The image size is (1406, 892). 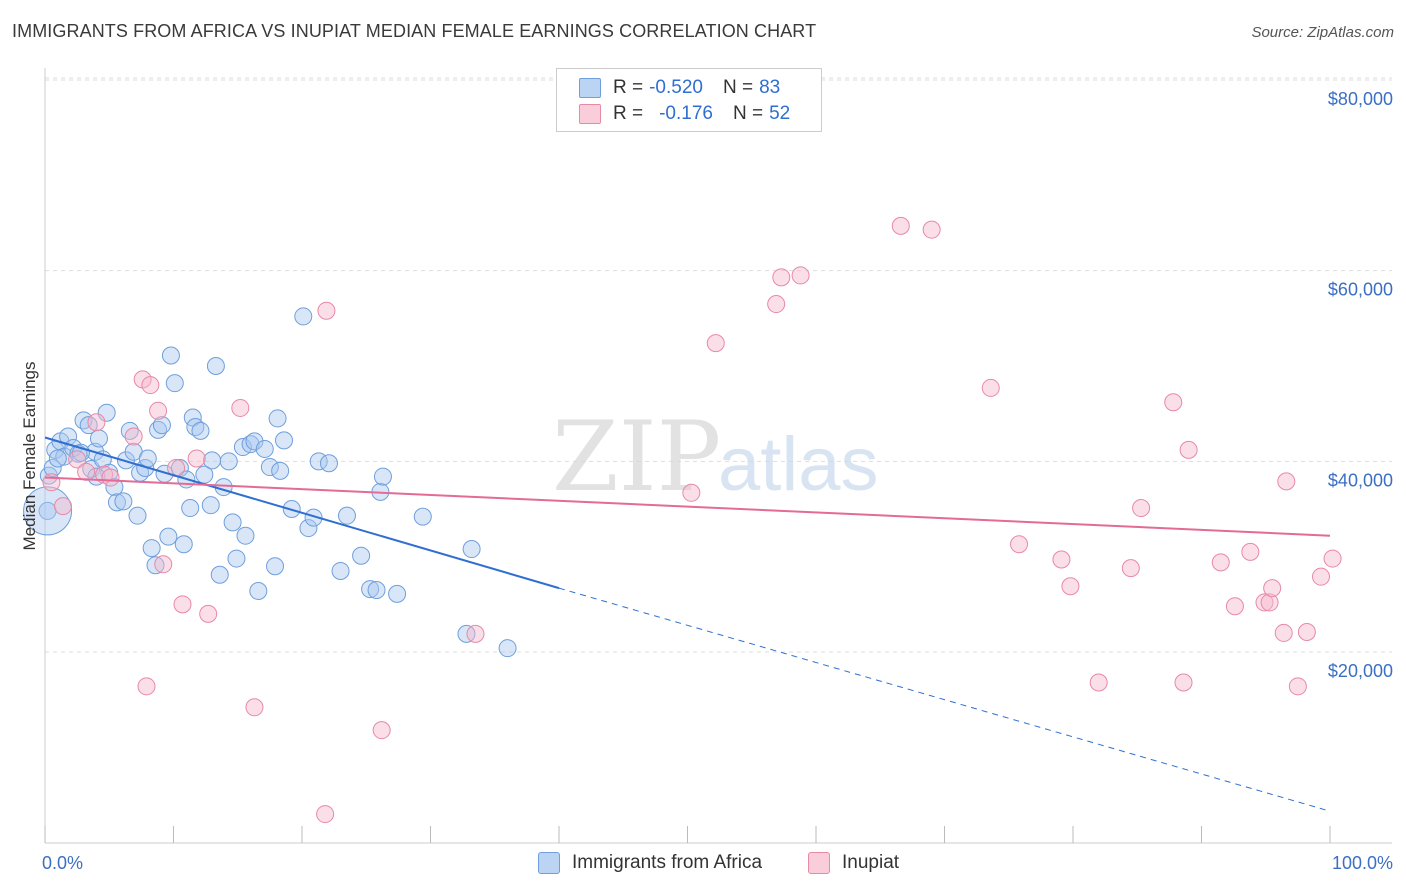 I want to click on legend-row-africa: R = -0.520 N = 83, so click(x=679, y=88).